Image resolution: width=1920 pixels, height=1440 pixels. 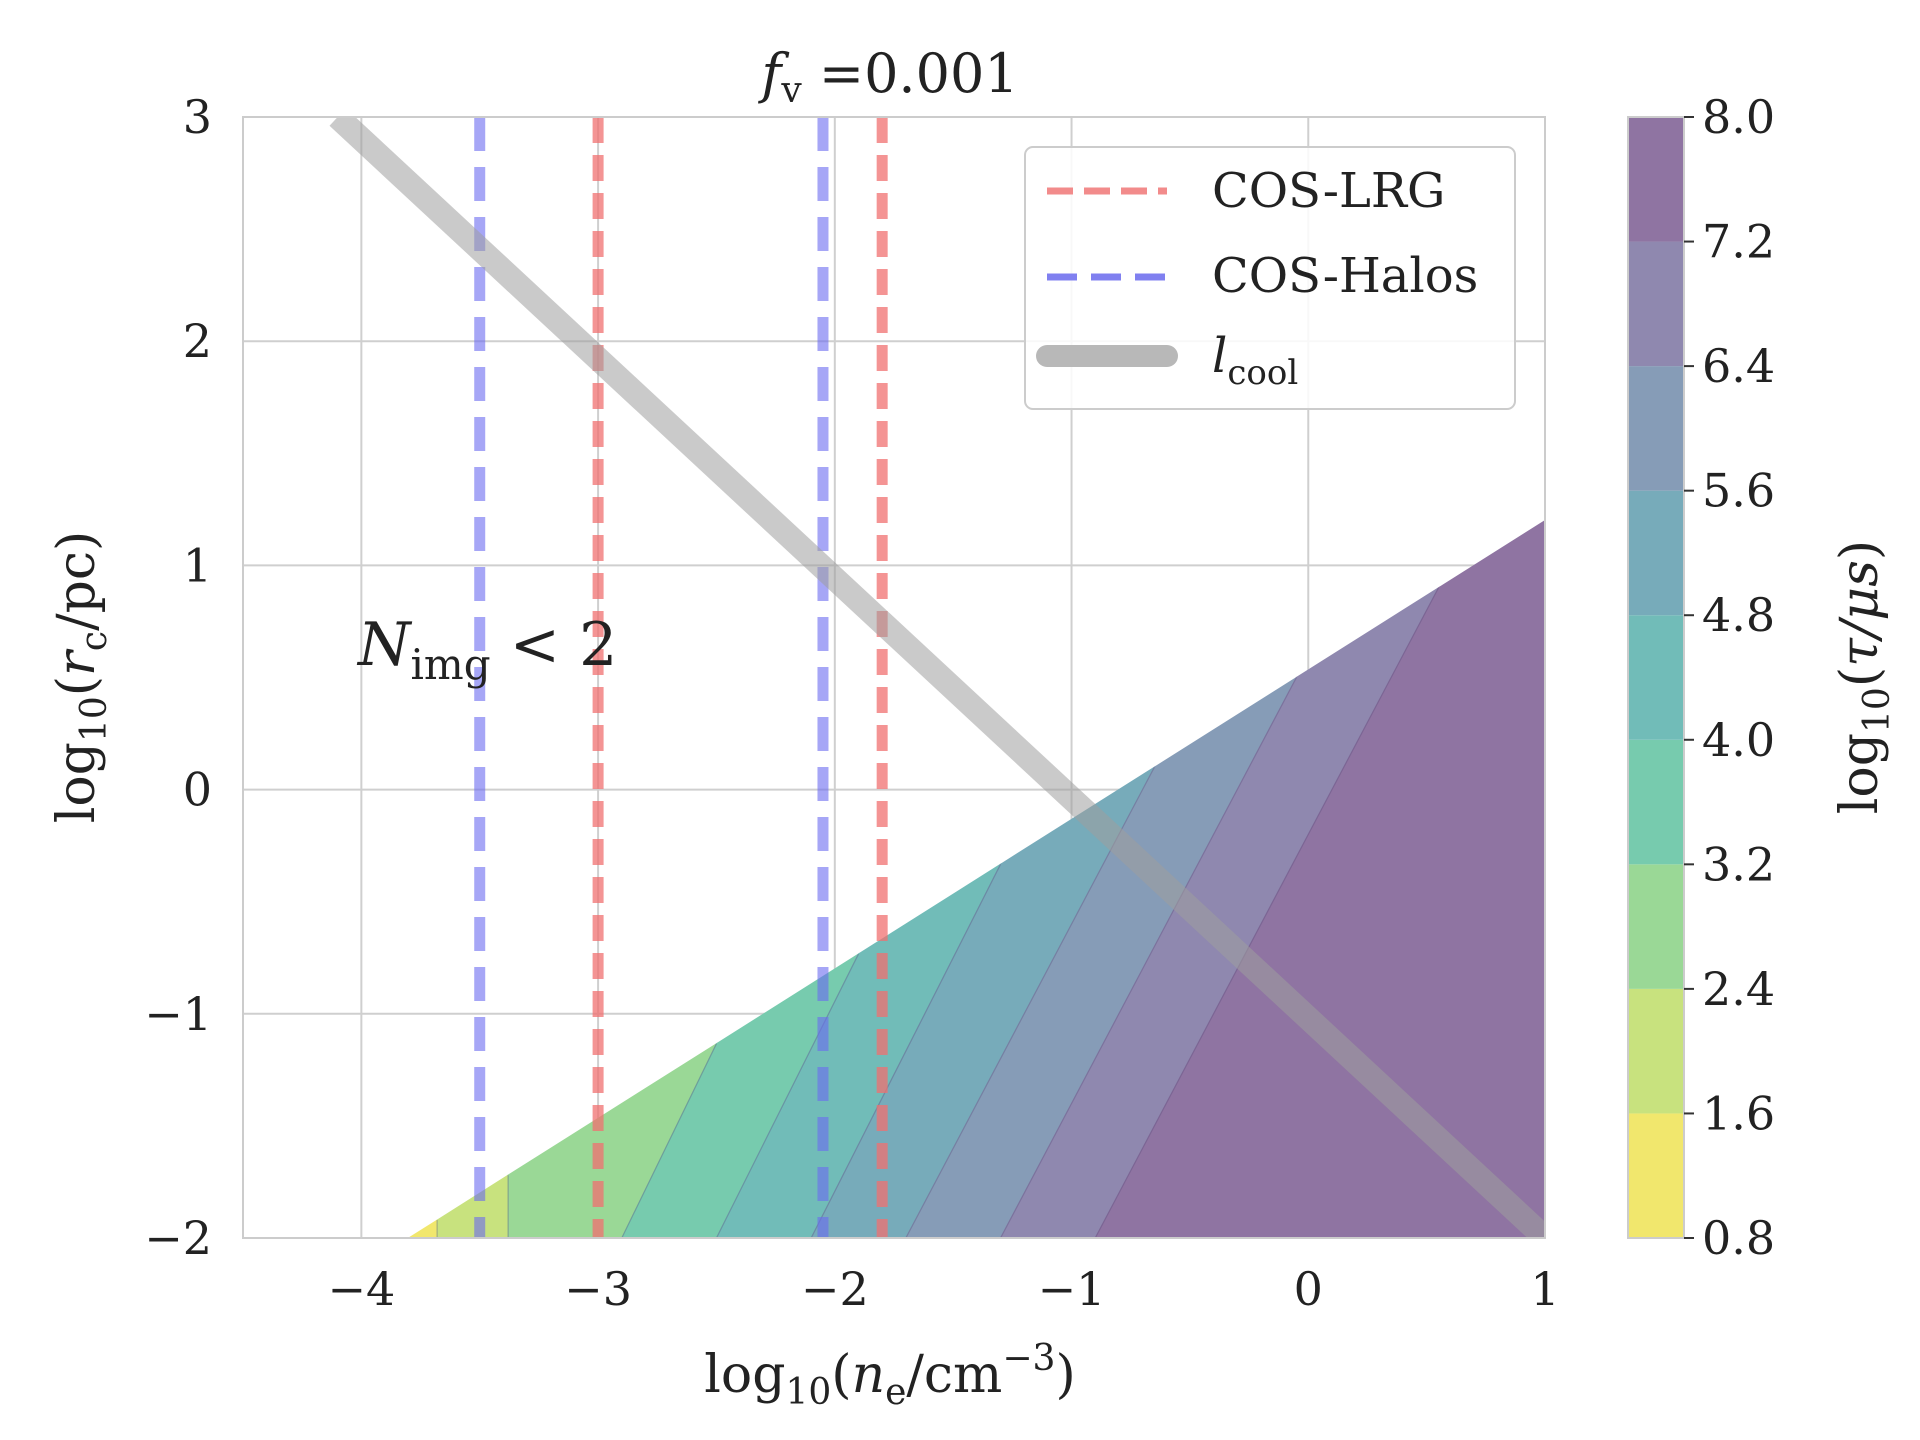 I want to click on y-tick-label-2: 0, so click(x=197, y=790).